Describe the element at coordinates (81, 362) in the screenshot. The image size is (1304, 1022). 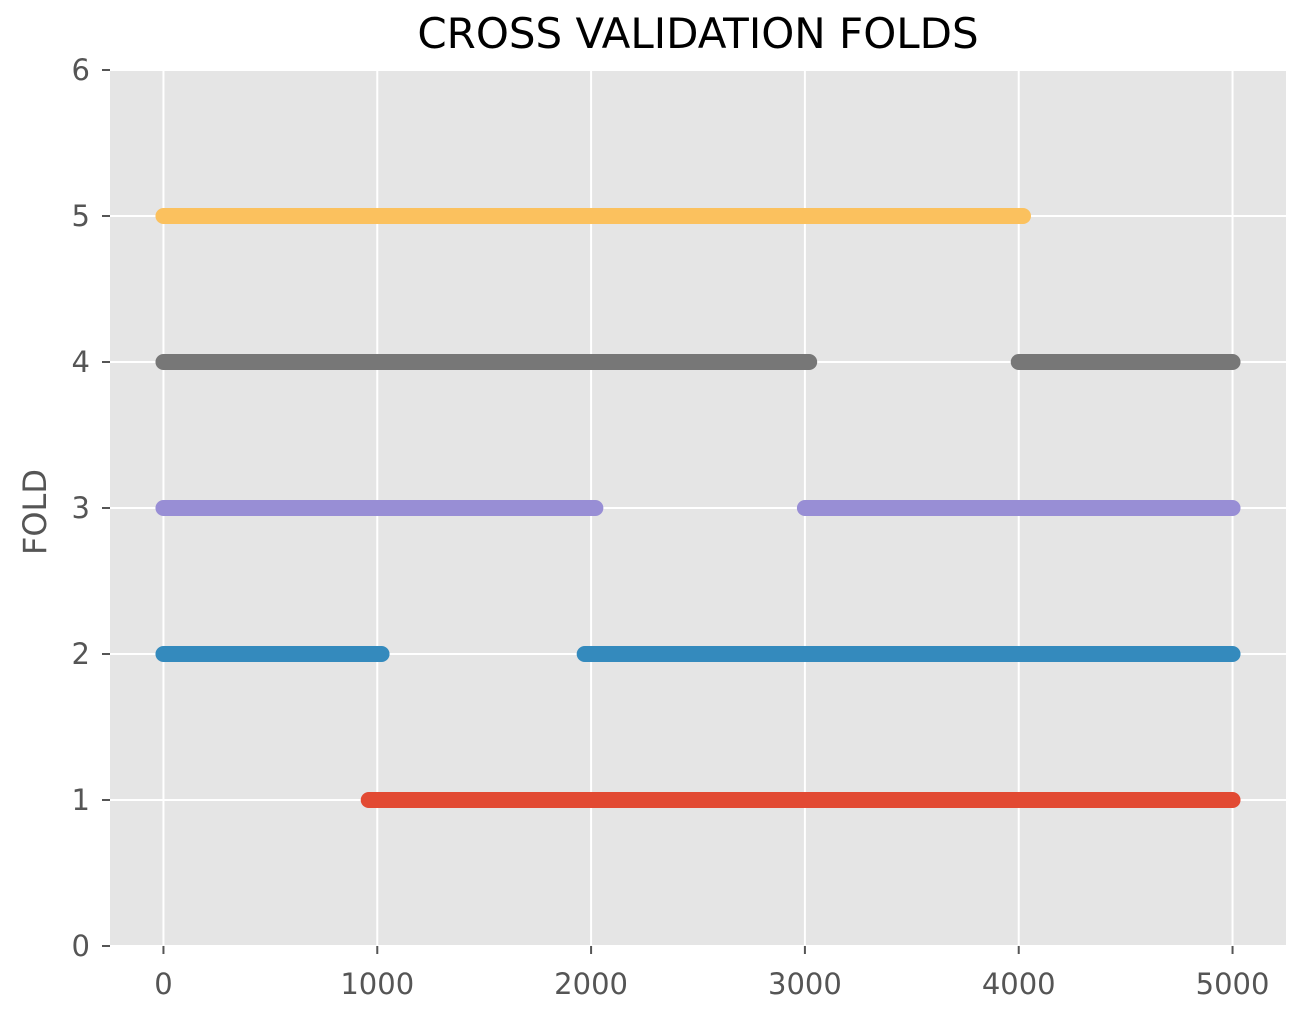
I see `y-tick-label-4: 4` at that location.